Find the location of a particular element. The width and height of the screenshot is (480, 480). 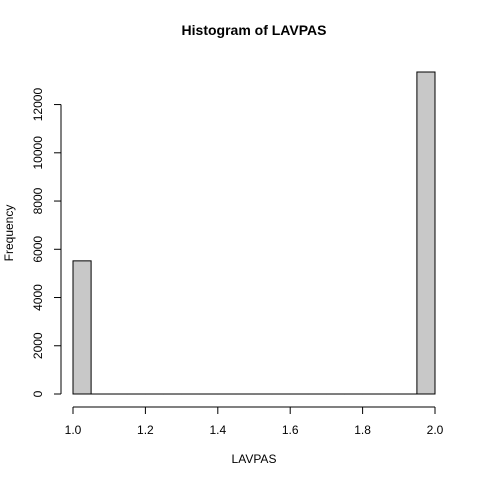

x-tick-label-2: 1.4 is located at coordinates (217, 430).